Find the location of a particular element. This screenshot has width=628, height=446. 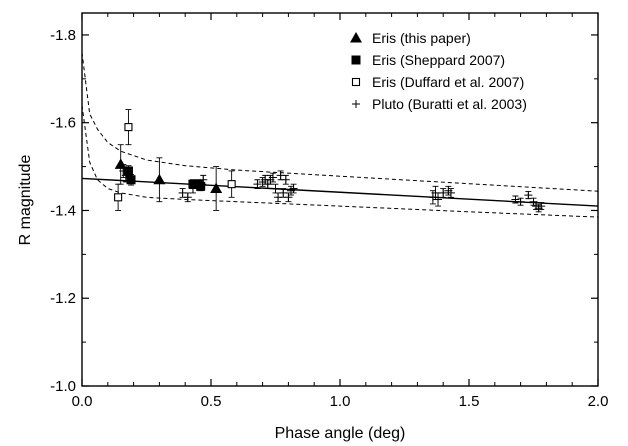

legend-entry: Eris (Duffard et al. 2007) is located at coordinates (437, 82).